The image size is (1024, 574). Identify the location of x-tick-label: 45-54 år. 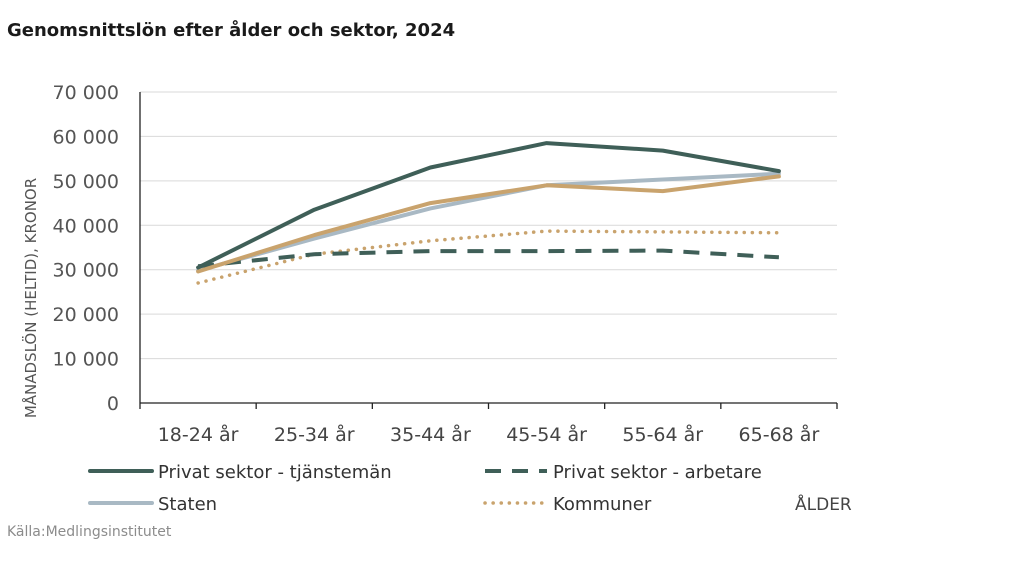
(546, 434).